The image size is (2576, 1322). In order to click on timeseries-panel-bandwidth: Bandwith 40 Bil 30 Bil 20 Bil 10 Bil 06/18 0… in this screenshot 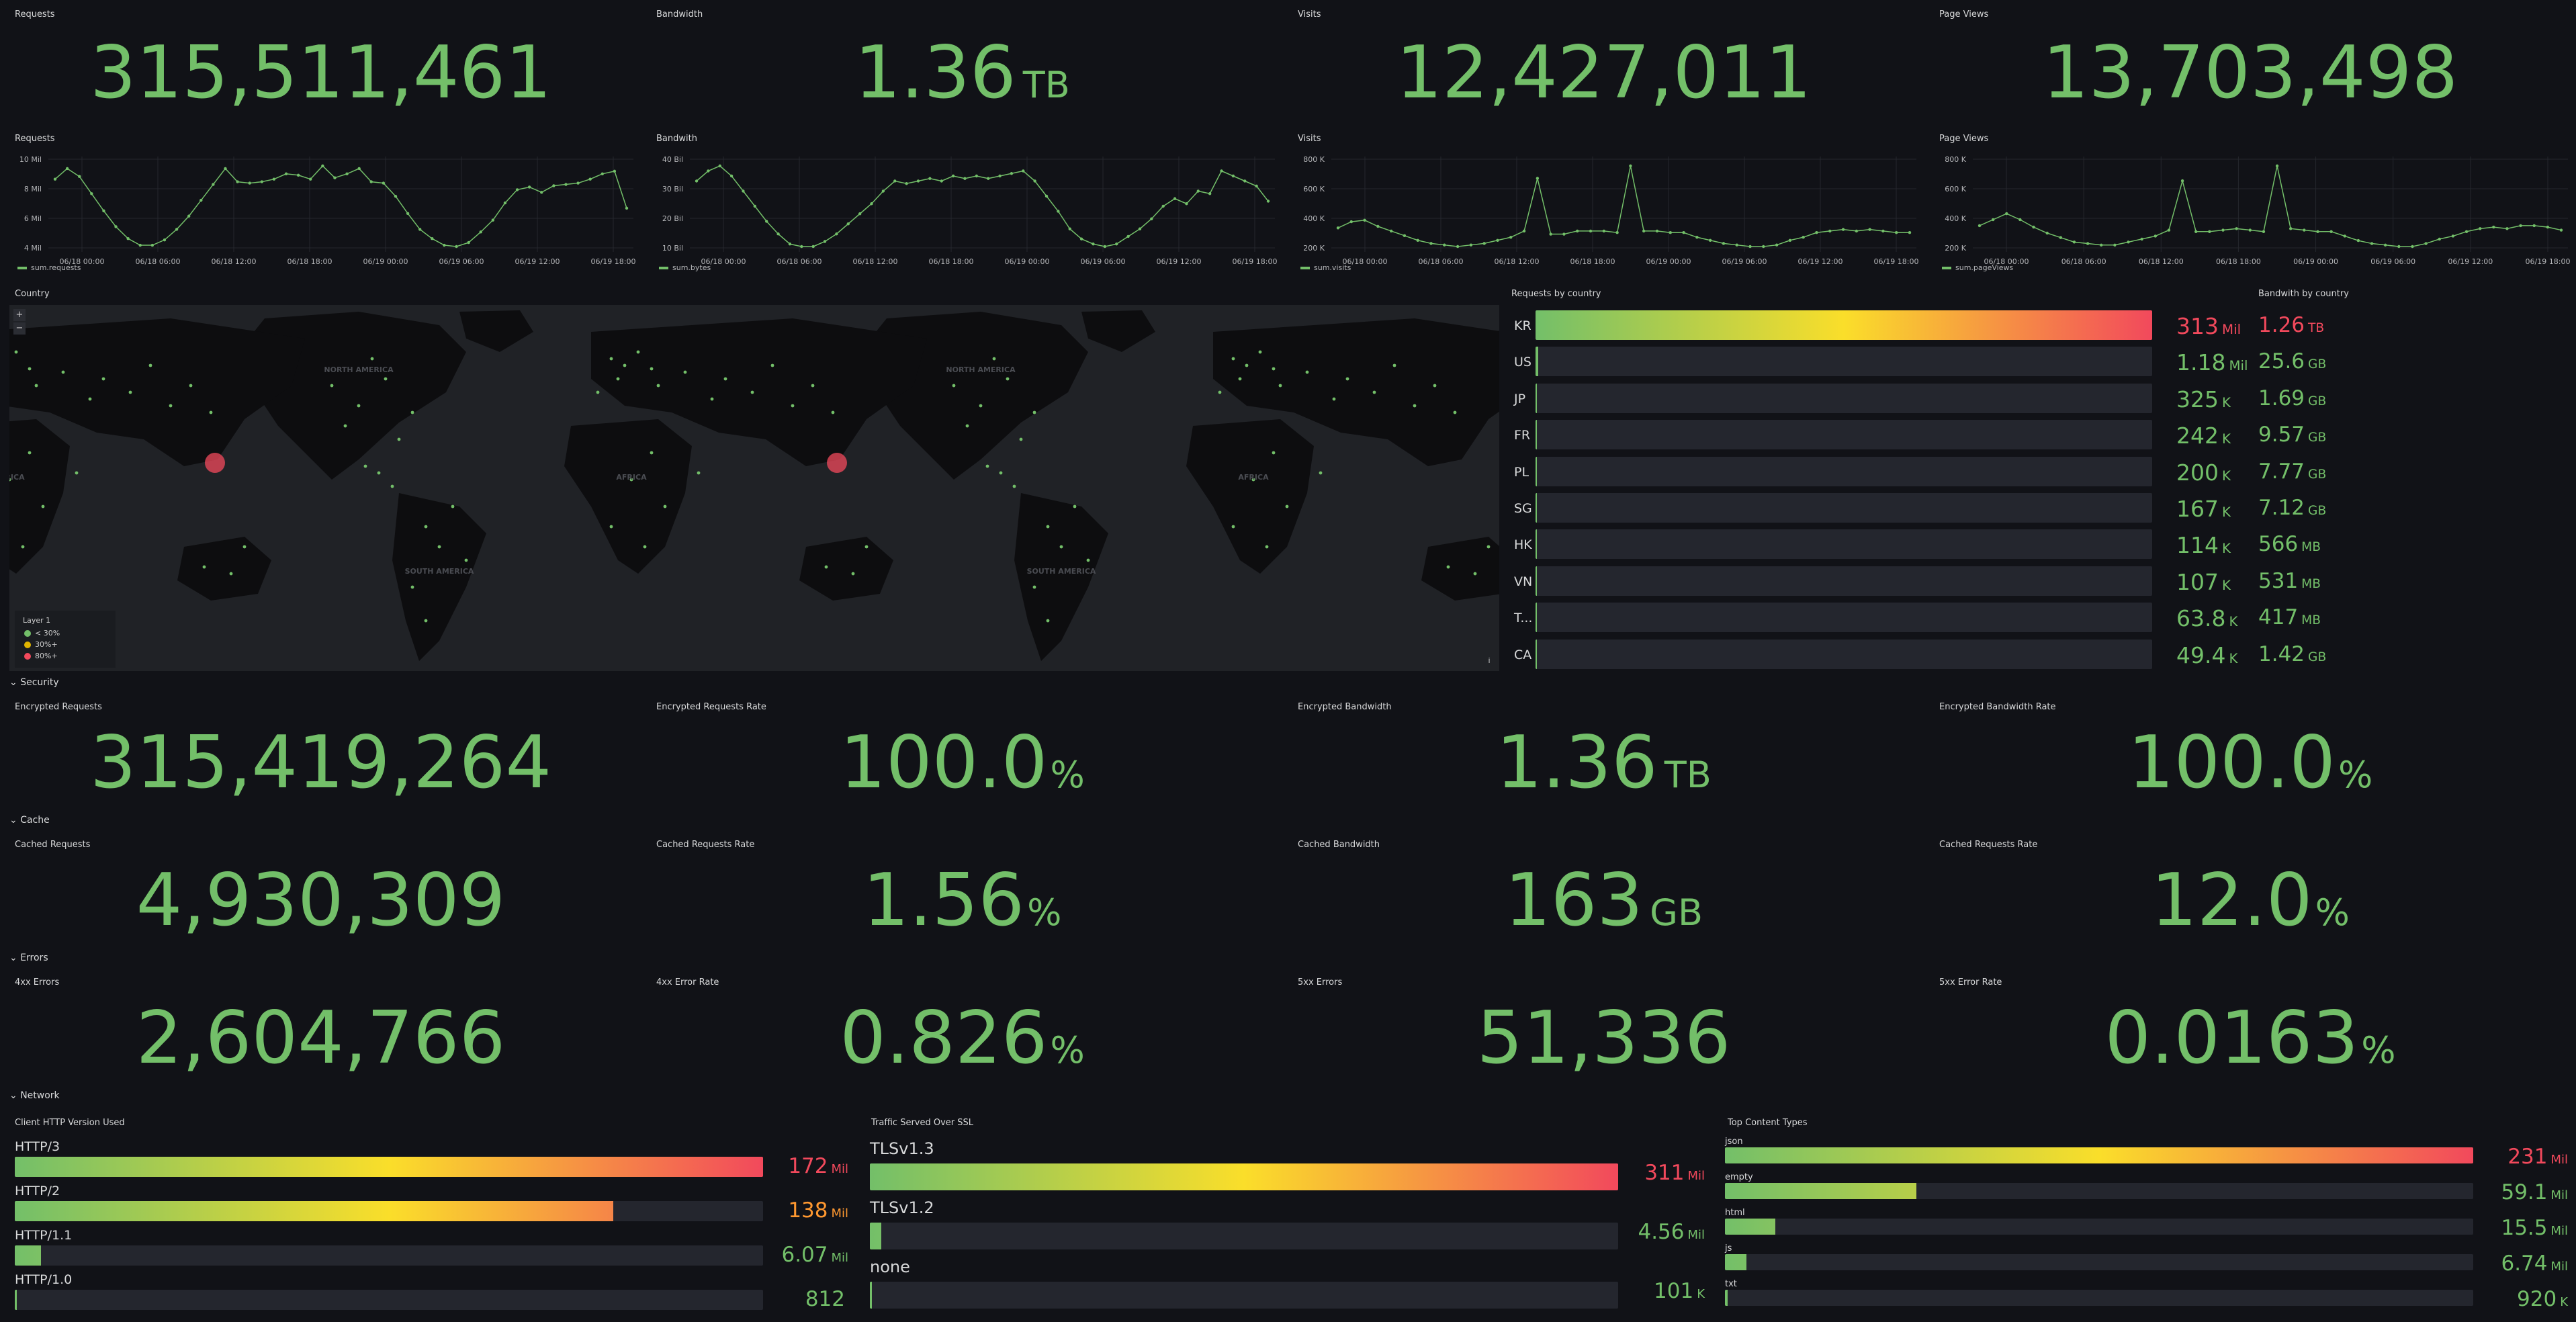, I will do `click(962, 201)`.